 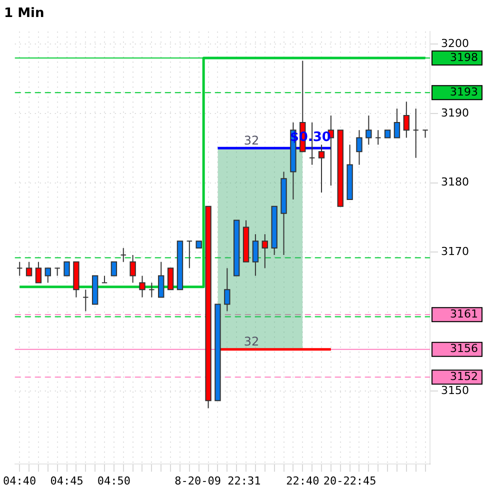 What do you see at coordinates (464, 376) in the screenshot?
I see `ref-line-label: 3152` at bounding box center [464, 376].